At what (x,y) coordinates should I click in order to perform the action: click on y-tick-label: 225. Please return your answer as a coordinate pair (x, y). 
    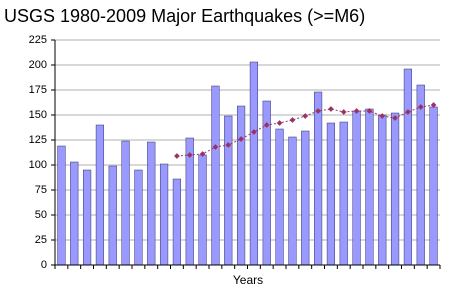
    Looking at the image, I should click on (38, 40).